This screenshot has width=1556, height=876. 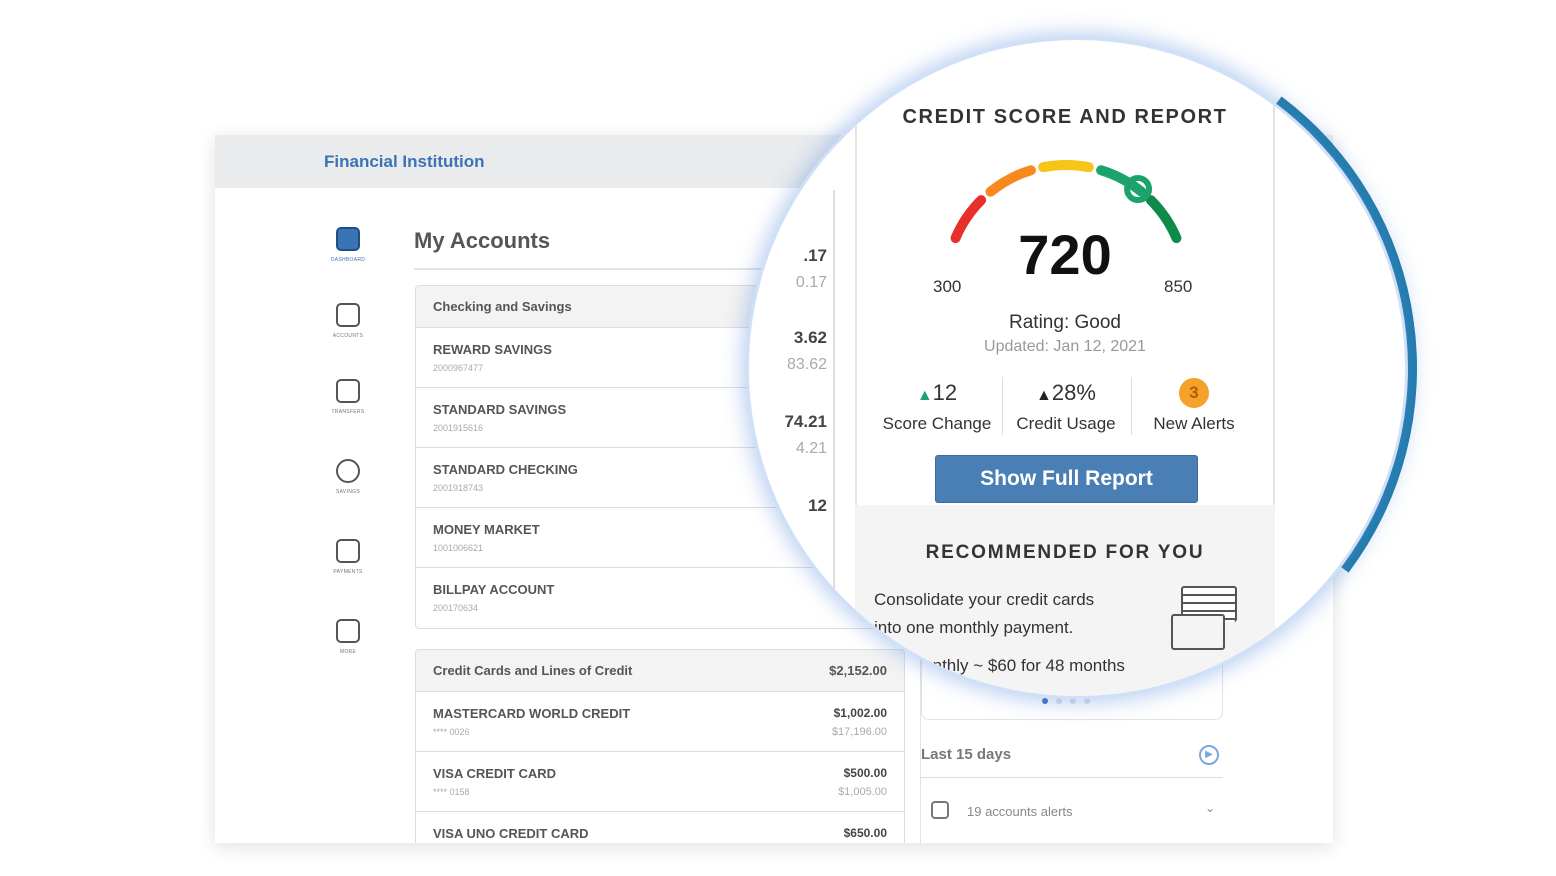 What do you see at coordinates (1065, 346) in the screenshot?
I see `updated-date: Updated: Jan 12, 2021` at bounding box center [1065, 346].